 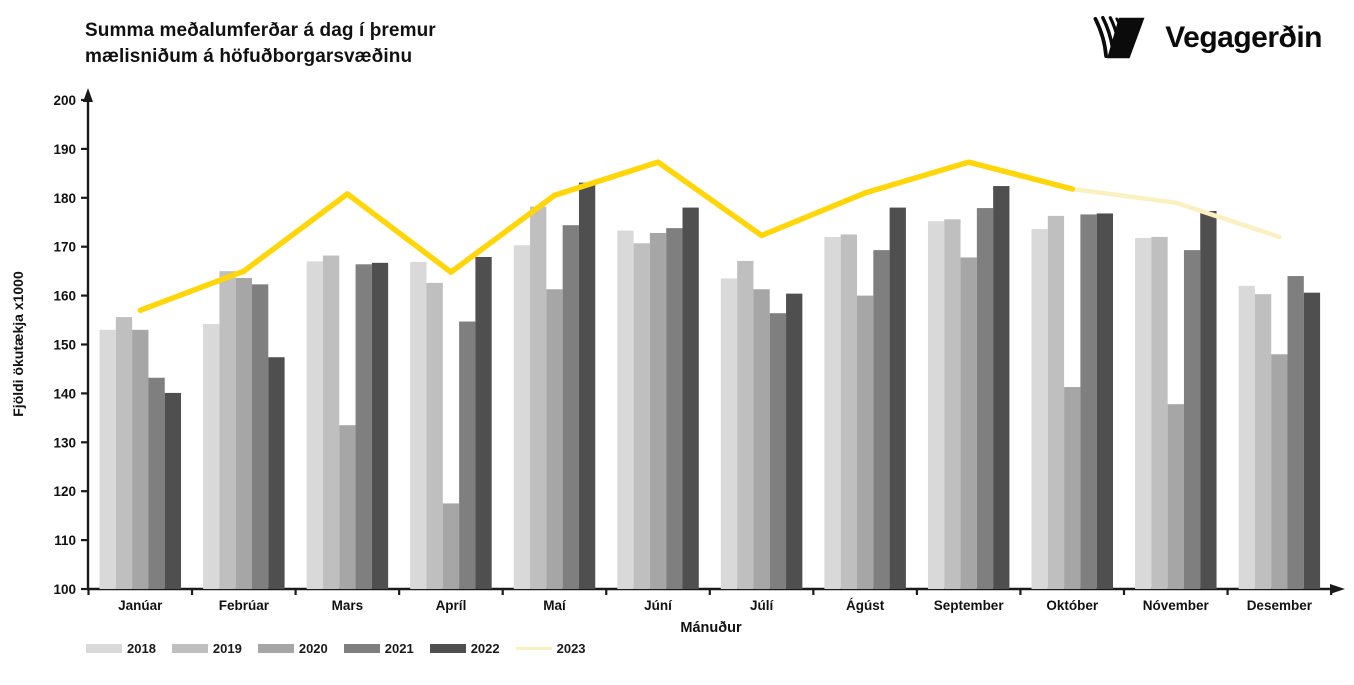 I want to click on page-title-line1: Summa meðalumferðar á dag í þremur, so click(x=260, y=30).